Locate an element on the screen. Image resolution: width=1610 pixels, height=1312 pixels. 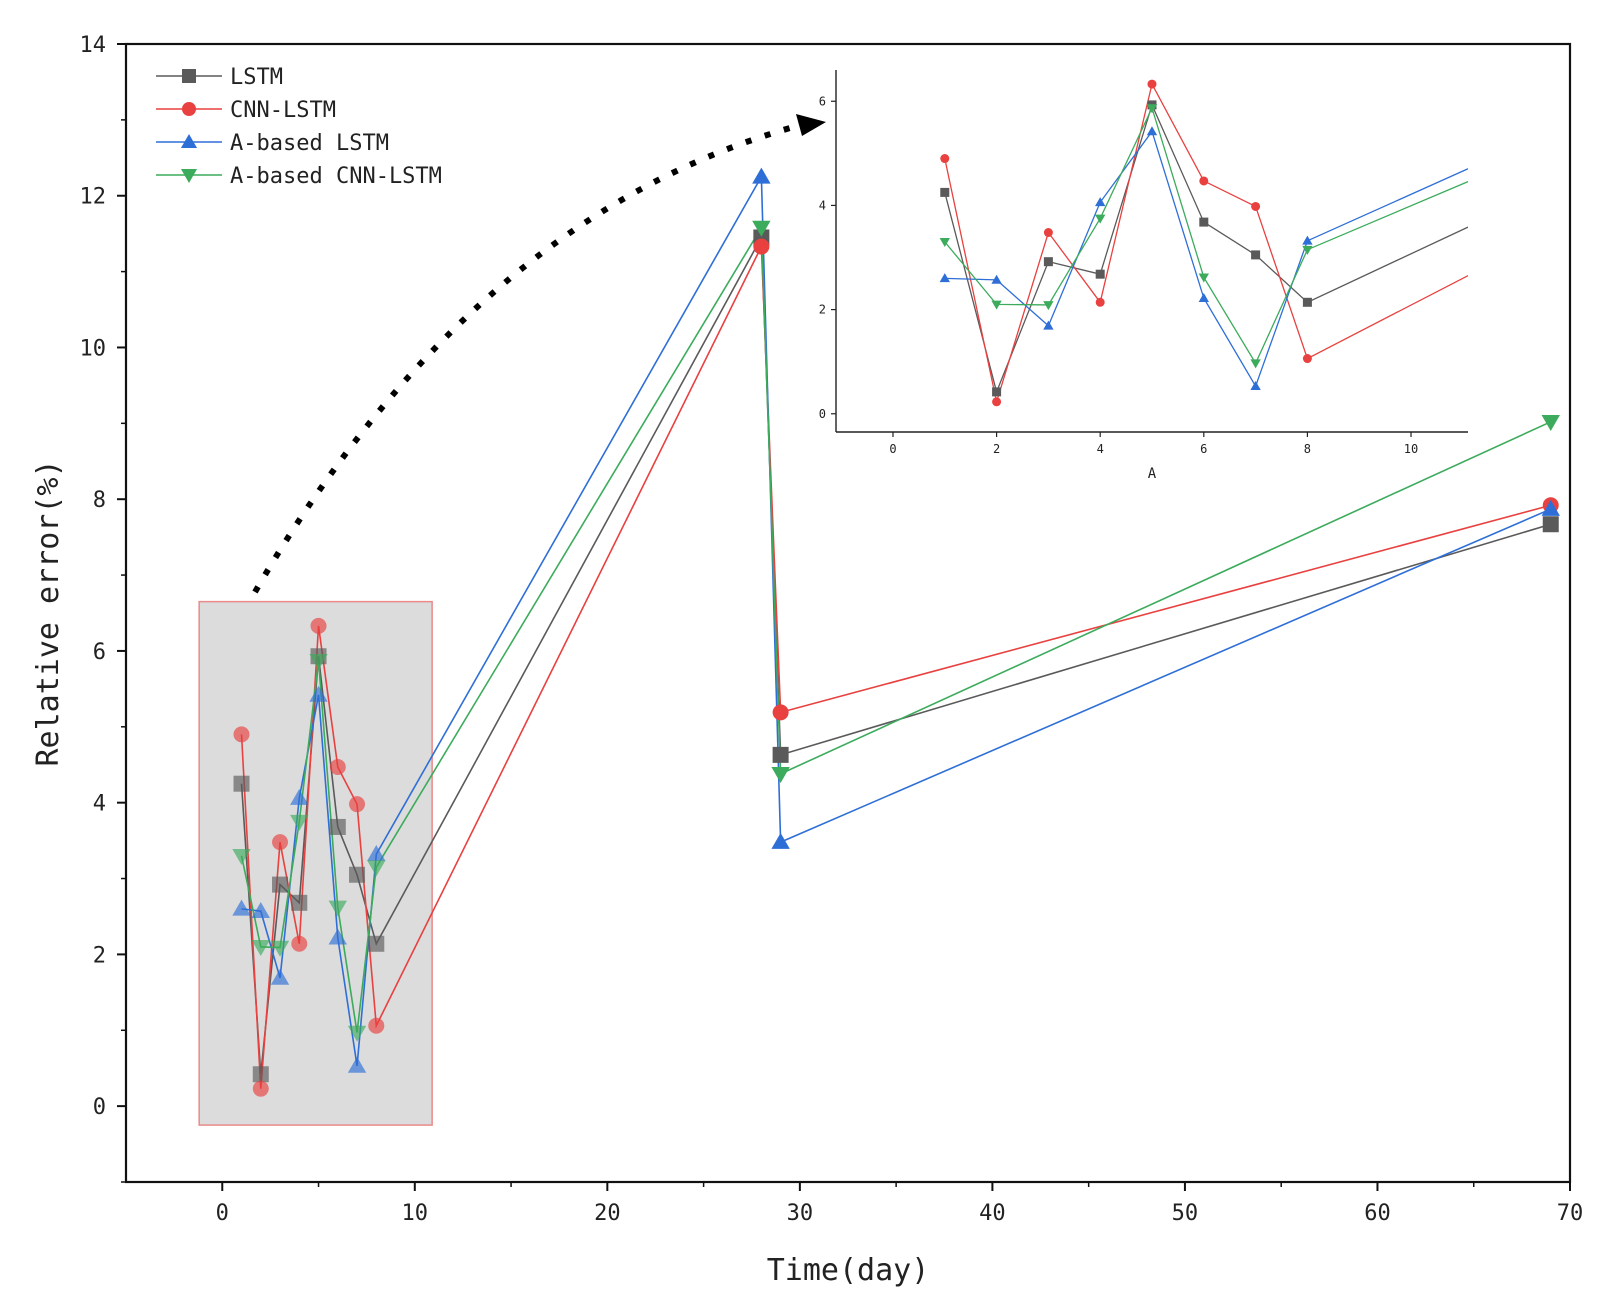
y-axis-title: Relative error(%) is located at coordinates (48, 612).